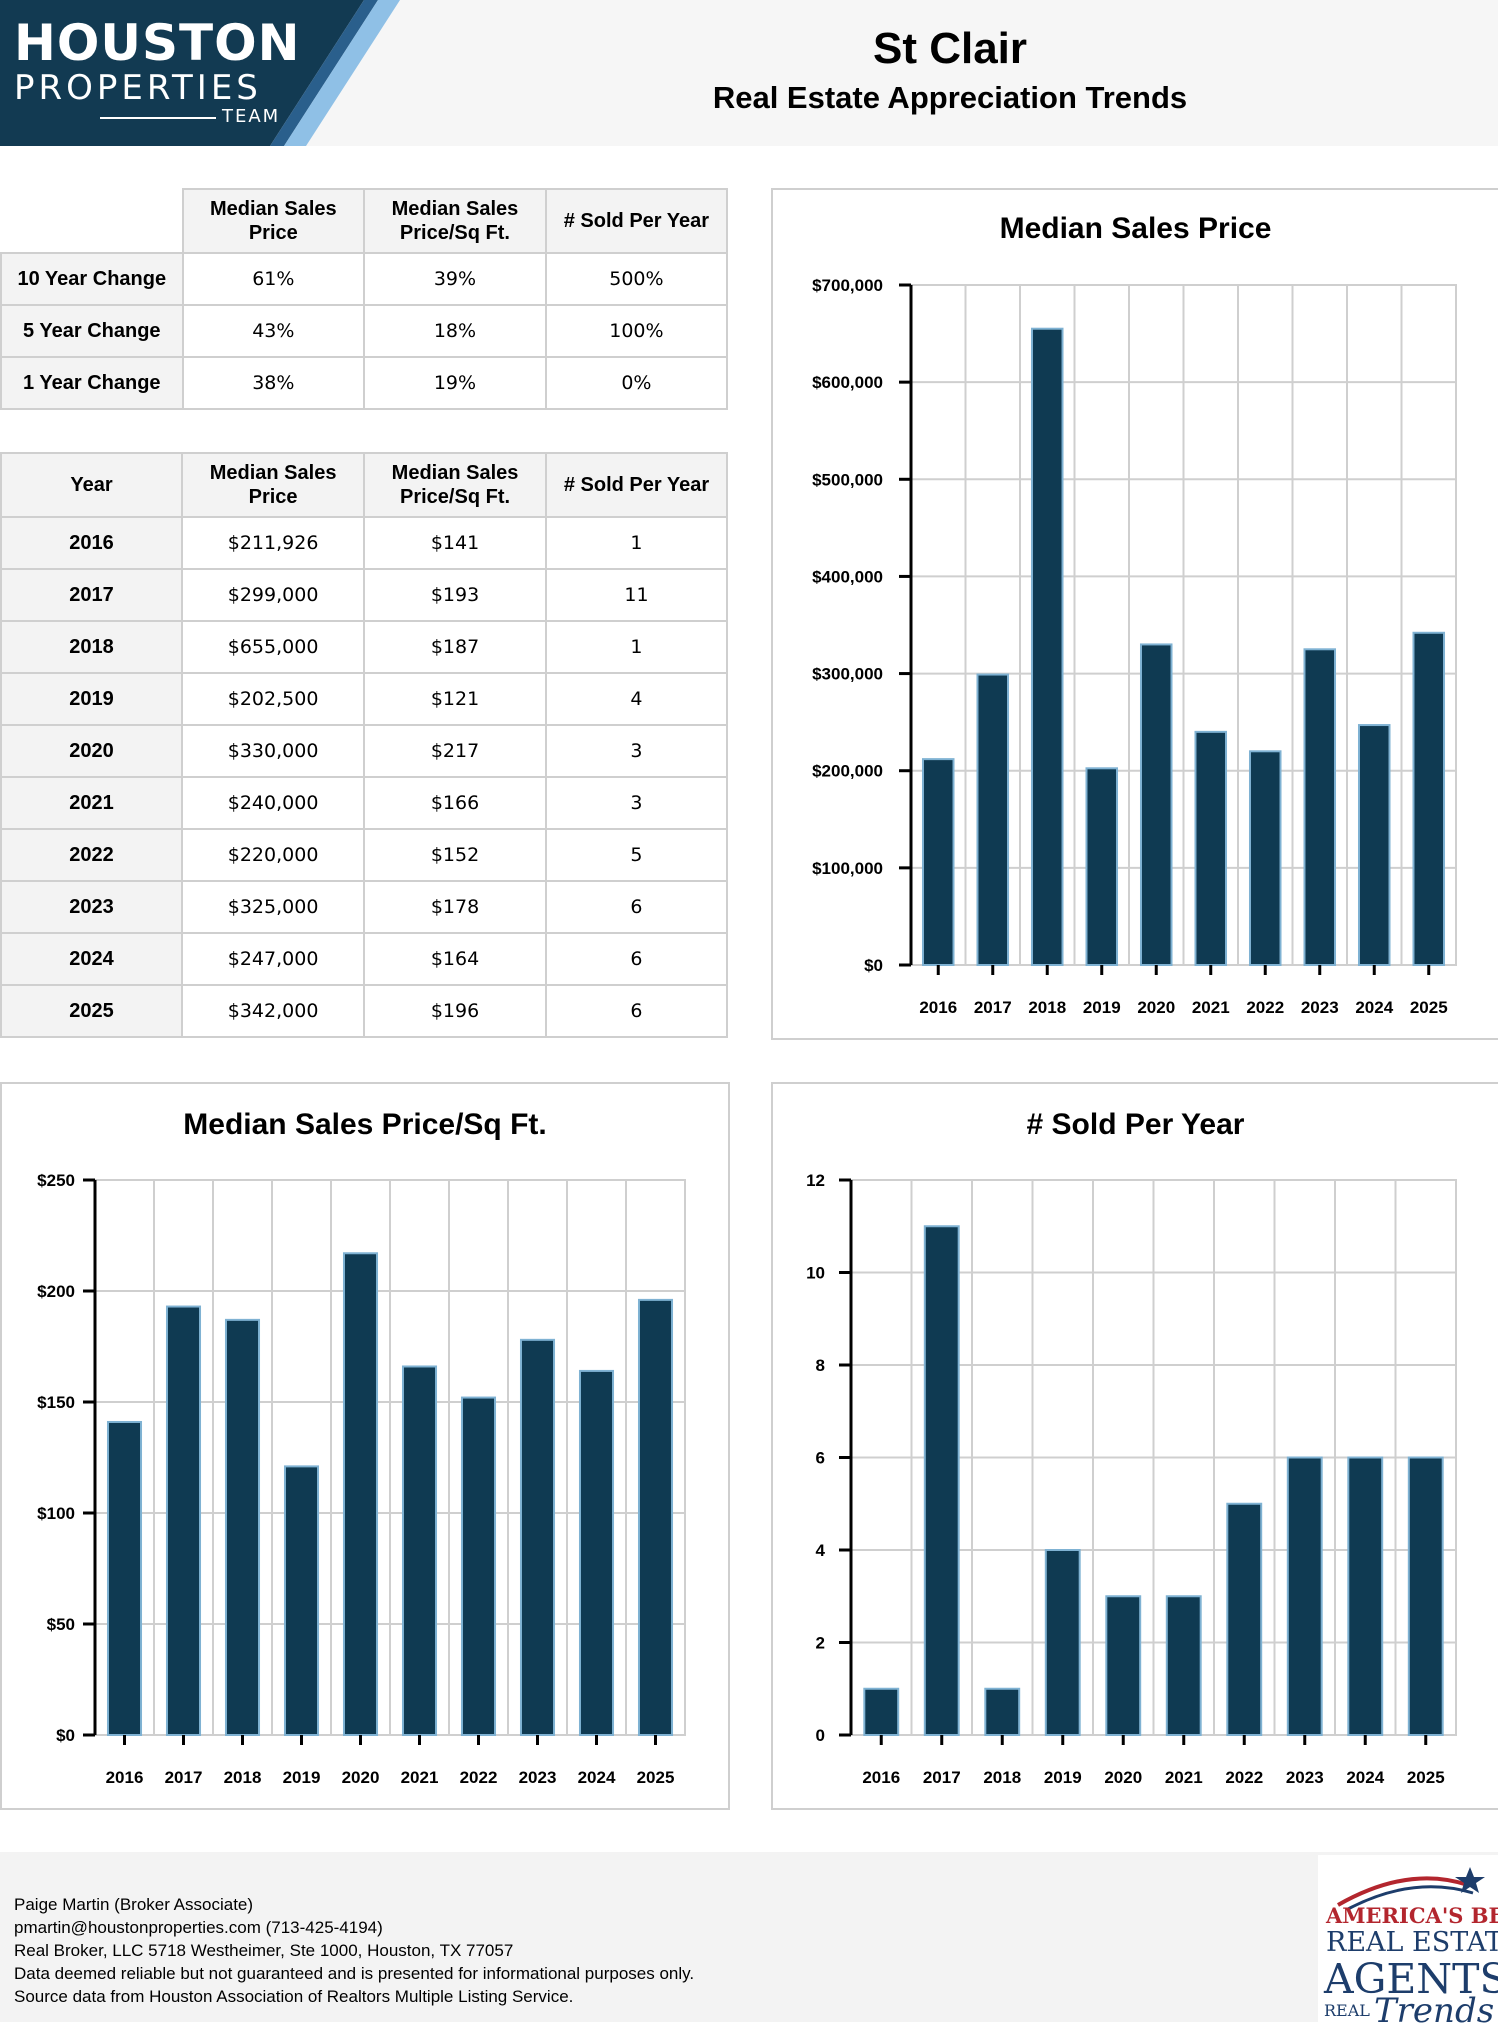 This screenshot has width=1498, height=2031. What do you see at coordinates (92, 485) in the screenshot?
I see `year-table-header: Year` at bounding box center [92, 485].